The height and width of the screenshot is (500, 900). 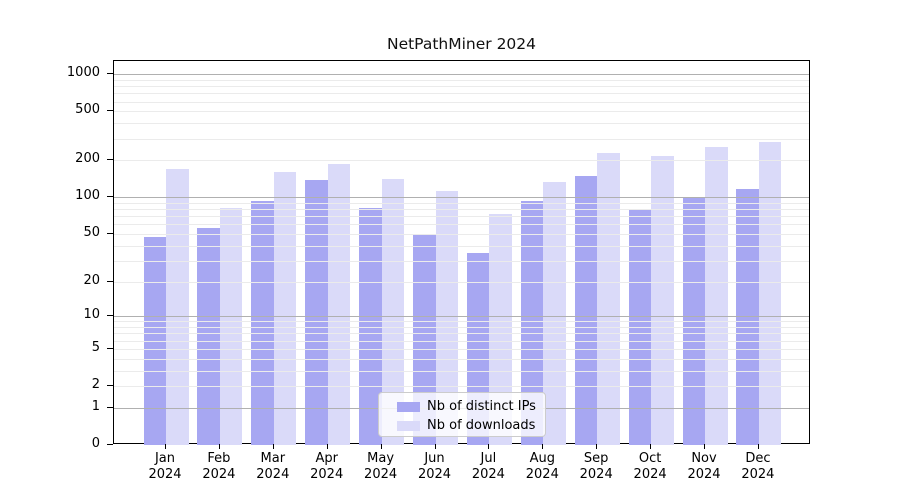 What do you see at coordinates (231, 326) in the screenshot?
I see `bar-downloads-feb` at bounding box center [231, 326].